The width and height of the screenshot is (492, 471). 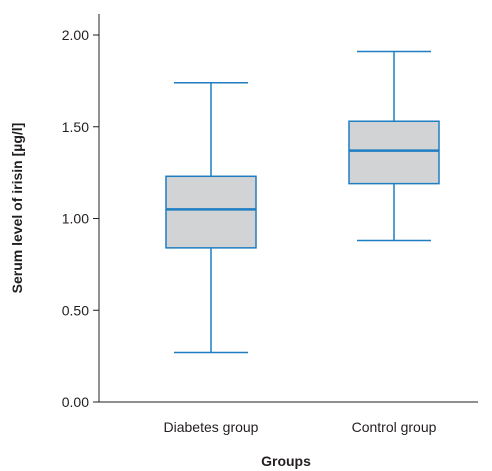 What do you see at coordinates (75, 219) in the screenshot?
I see `y-tick-label: 1.00` at bounding box center [75, 219].